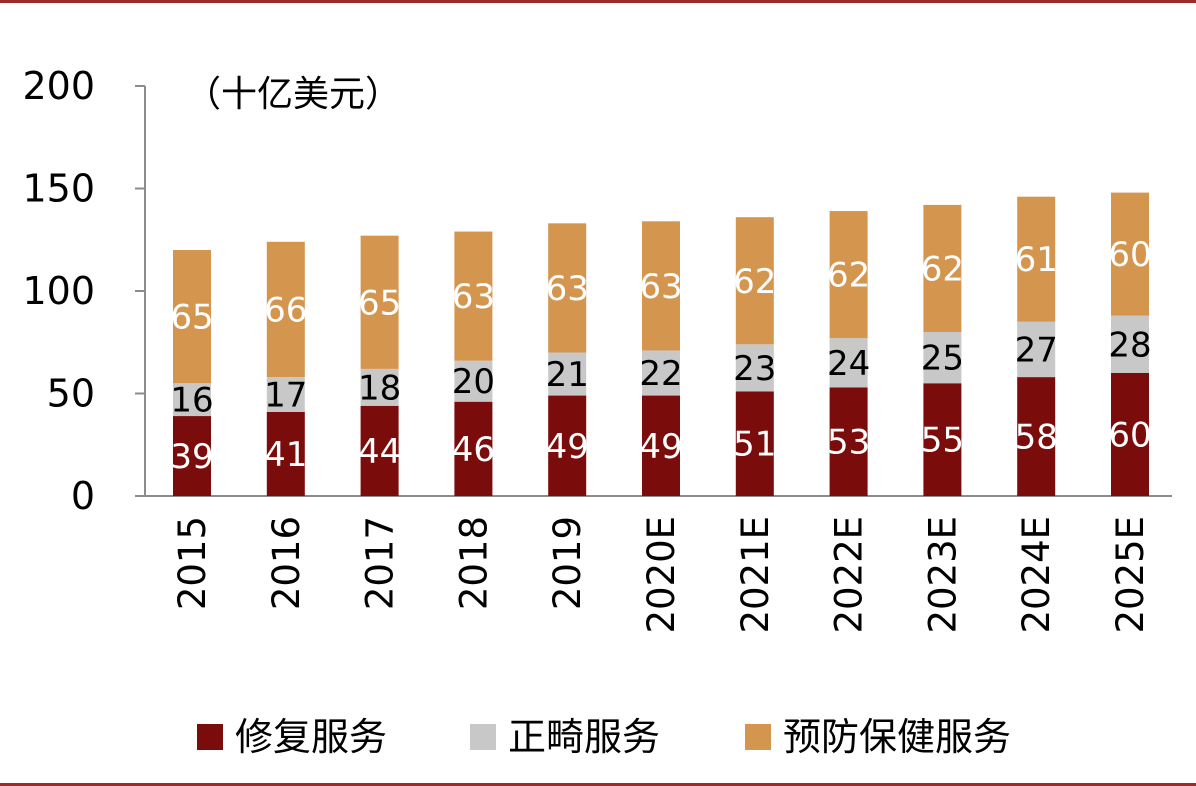 The height and width of the screenshot is (786, 1196). I want to click on data-label: 46, so click(473, 450).